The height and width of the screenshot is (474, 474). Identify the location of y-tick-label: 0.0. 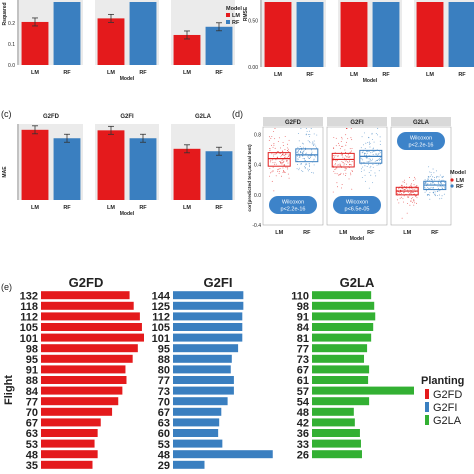
(257, 196).